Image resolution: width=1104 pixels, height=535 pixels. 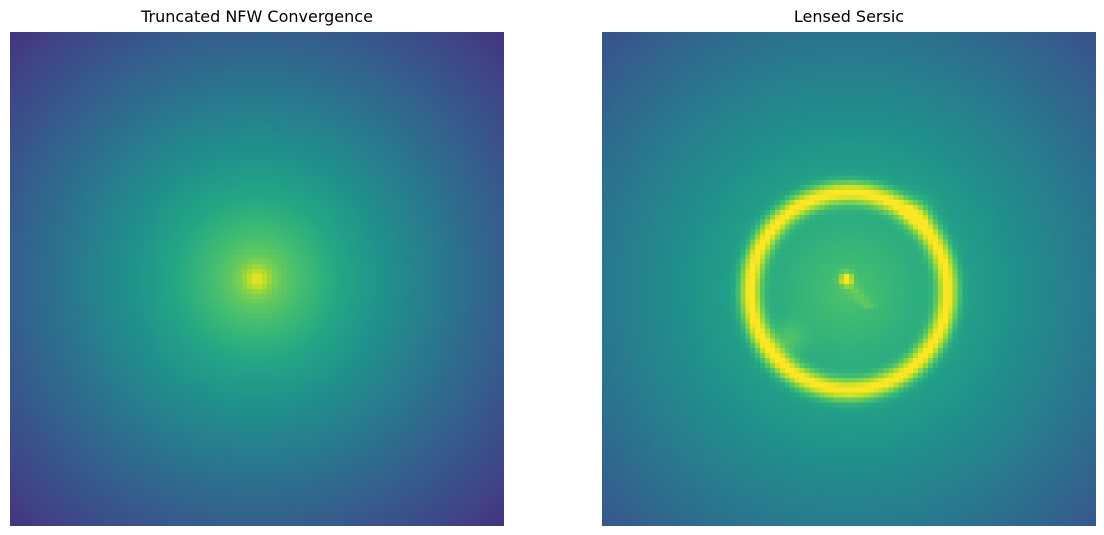 I want to click on lensed-sersic-title: Lensed Sersic, so click(x=849, y=16).